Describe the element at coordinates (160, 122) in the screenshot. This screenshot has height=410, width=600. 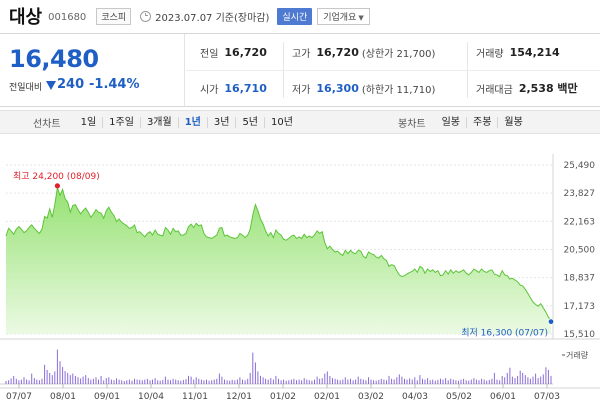
I see `period-tab: 3개월` at that location.